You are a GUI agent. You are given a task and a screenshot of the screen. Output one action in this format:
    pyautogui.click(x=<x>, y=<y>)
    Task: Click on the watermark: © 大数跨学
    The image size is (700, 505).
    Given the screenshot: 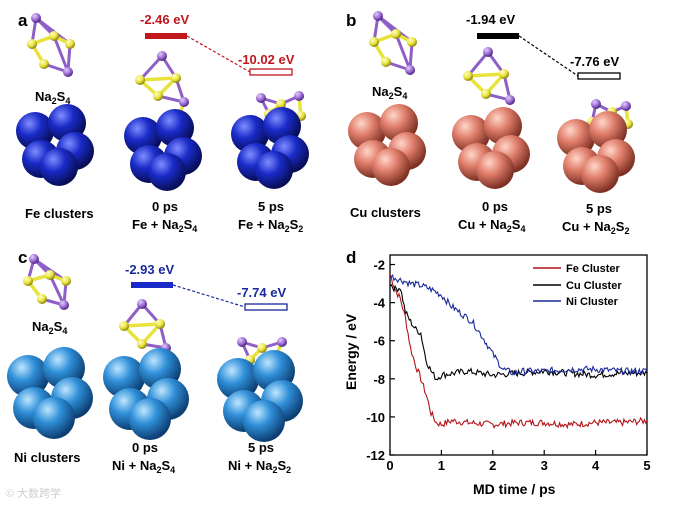 What is the action you would take?
    pyautogui.click(x=33, y=493)
    